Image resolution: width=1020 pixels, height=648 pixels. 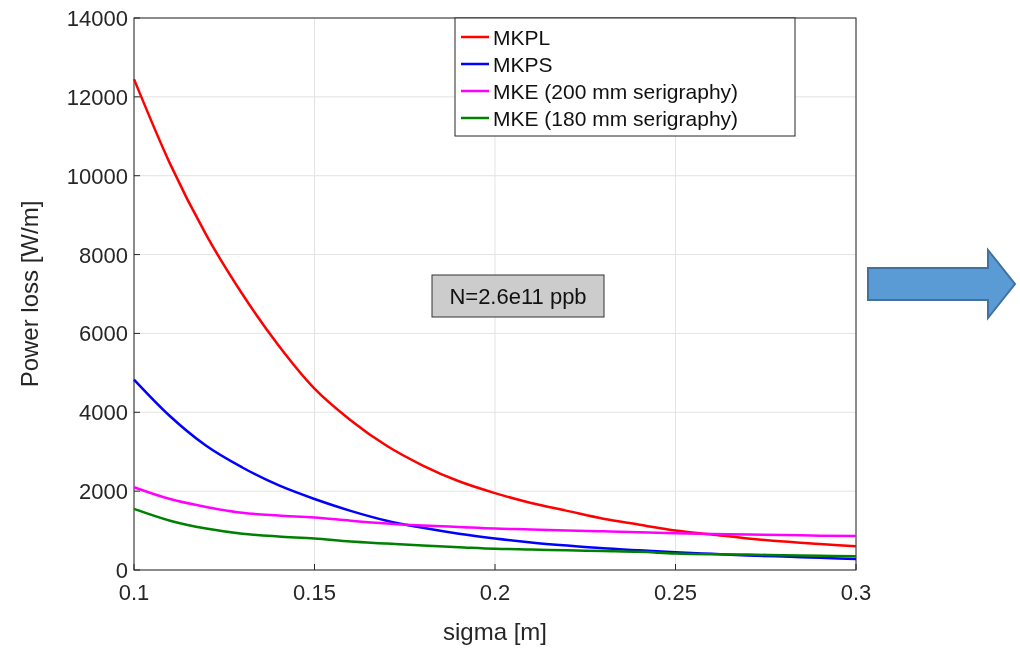 What do you see at coordinates (29, 294) in the screenshot?
I see `y-axis-title: Power loss [W/m]` at bounding box center [29, 294].